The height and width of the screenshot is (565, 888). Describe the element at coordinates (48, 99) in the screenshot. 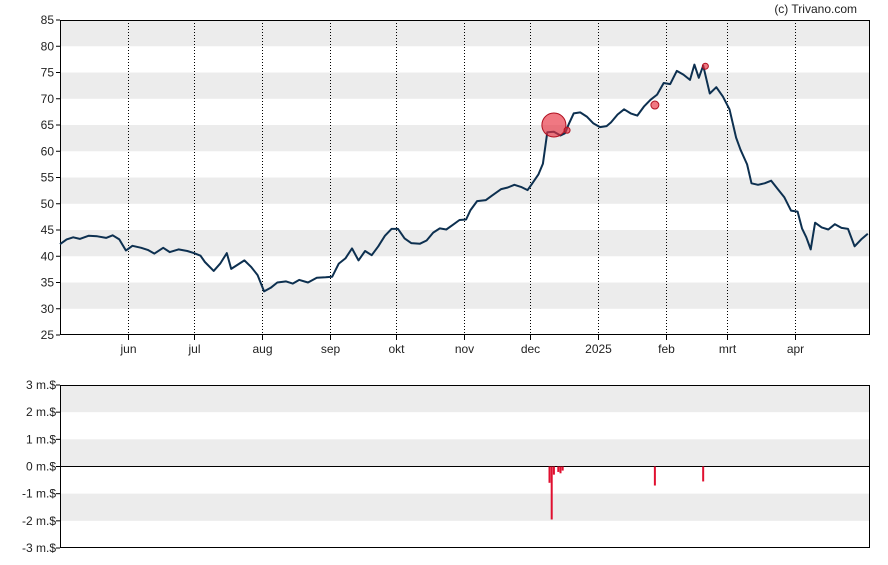

I see `y-tick-label: 70` at that location.